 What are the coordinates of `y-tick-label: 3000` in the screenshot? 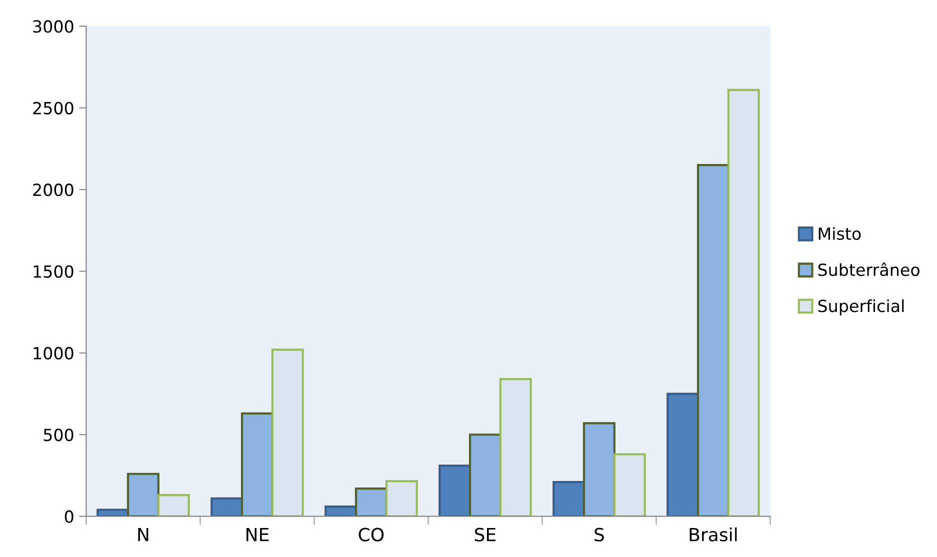 It's located at (53, 26).